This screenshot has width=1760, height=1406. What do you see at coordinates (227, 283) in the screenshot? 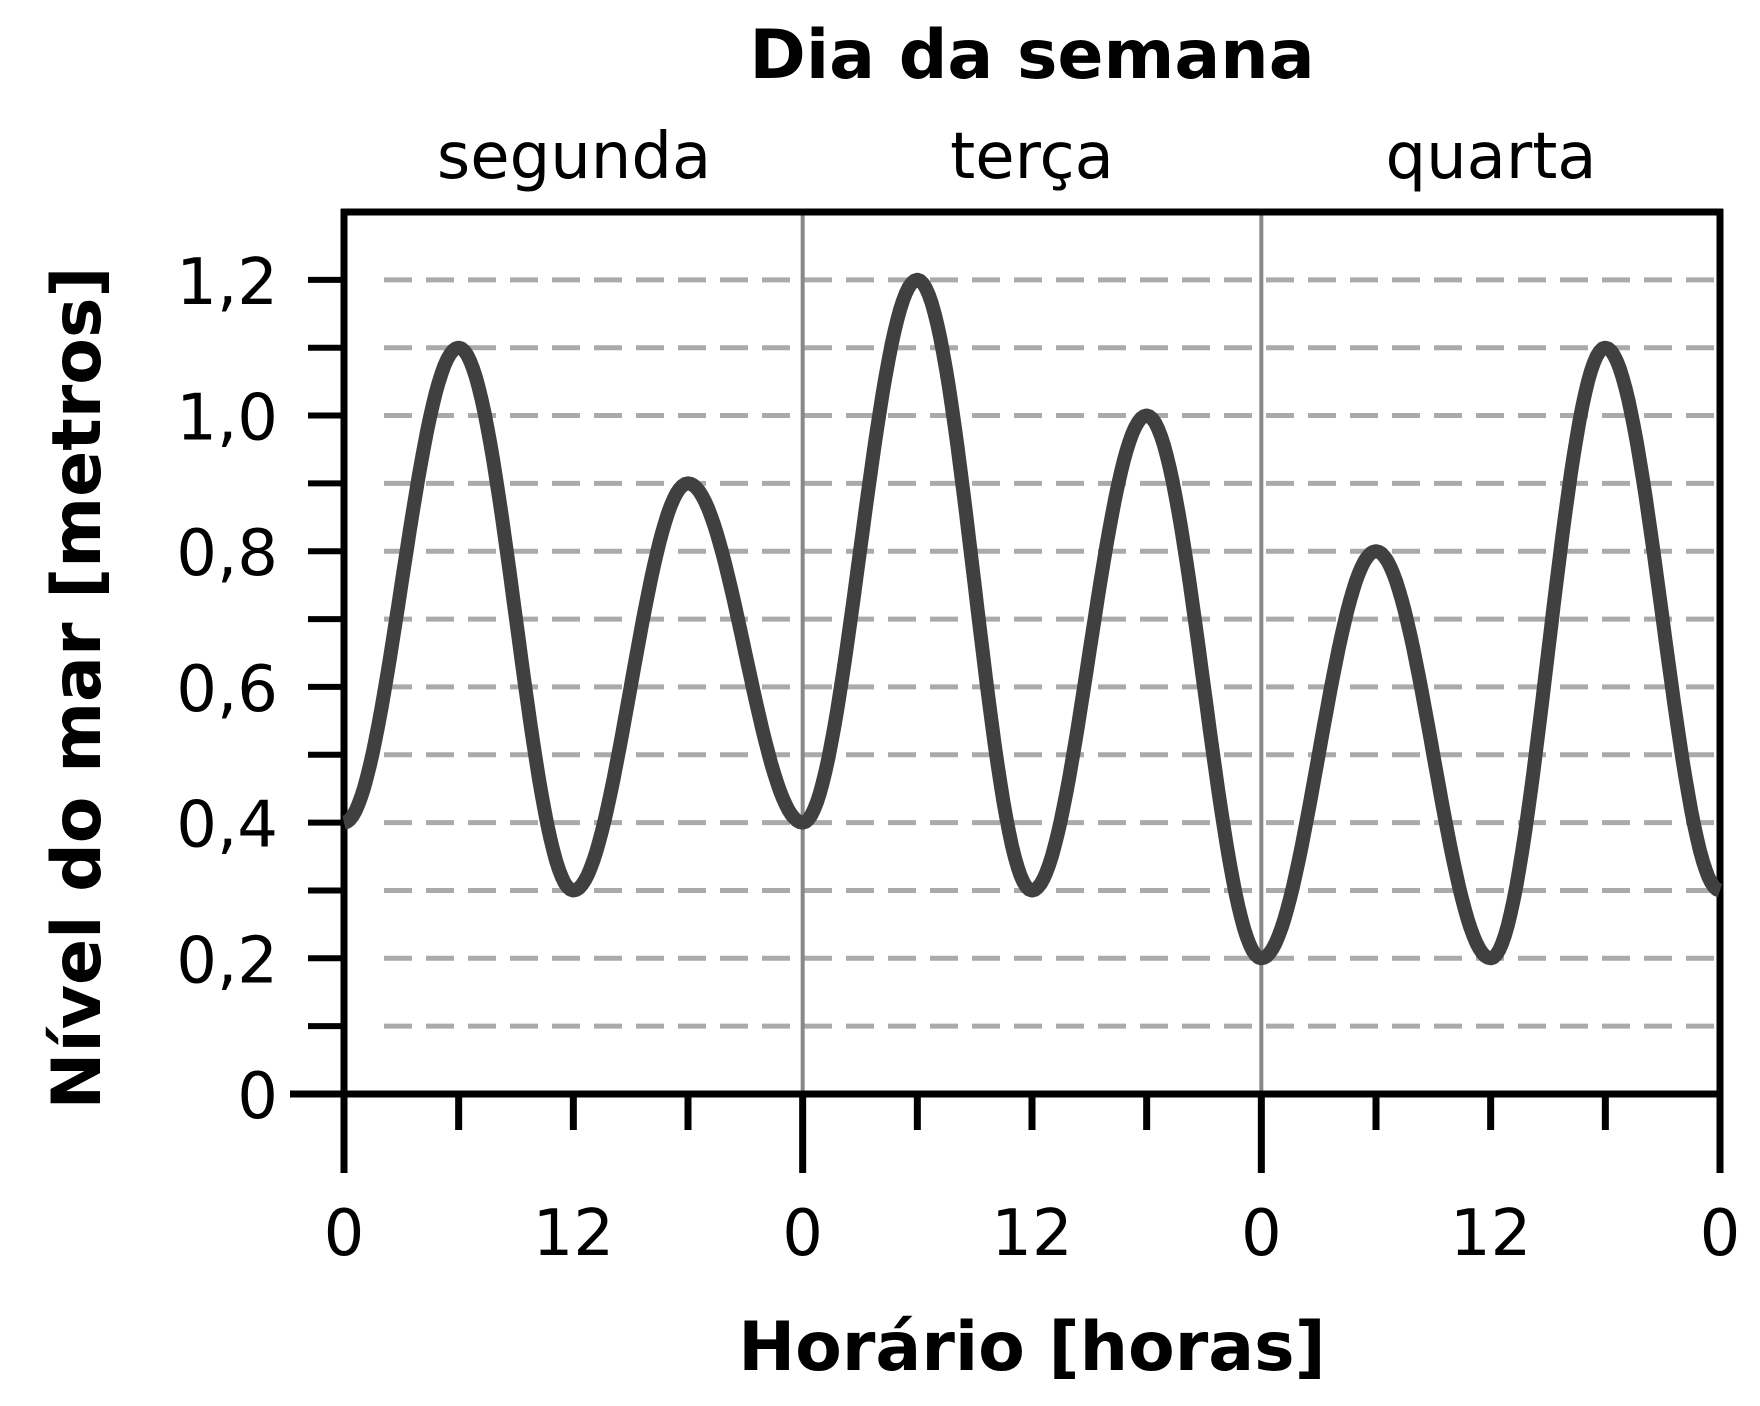
I see `y-tick-label: 1,2` at bounding box center [227, 283].